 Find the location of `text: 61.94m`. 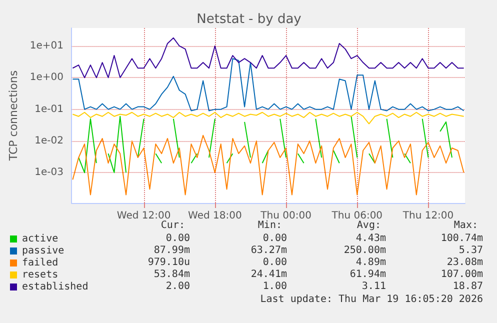

text: 61.94m is located at coordinates (368, 274).